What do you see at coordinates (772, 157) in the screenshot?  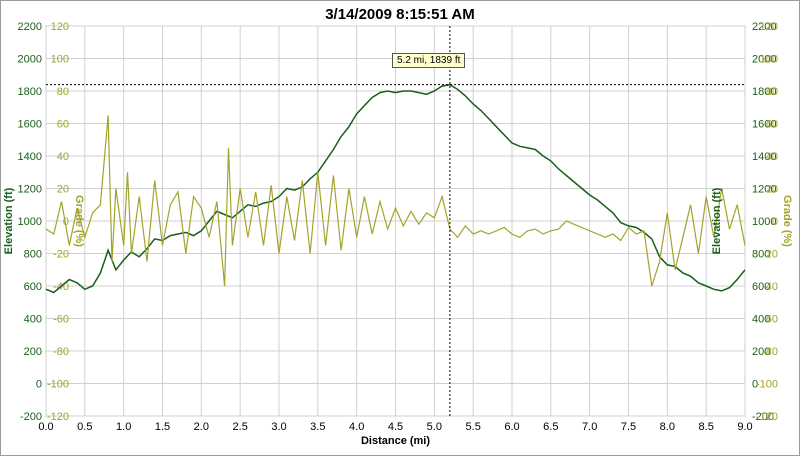 I see `y2-tick-label-right: 40` at bounding box center [772, 157].